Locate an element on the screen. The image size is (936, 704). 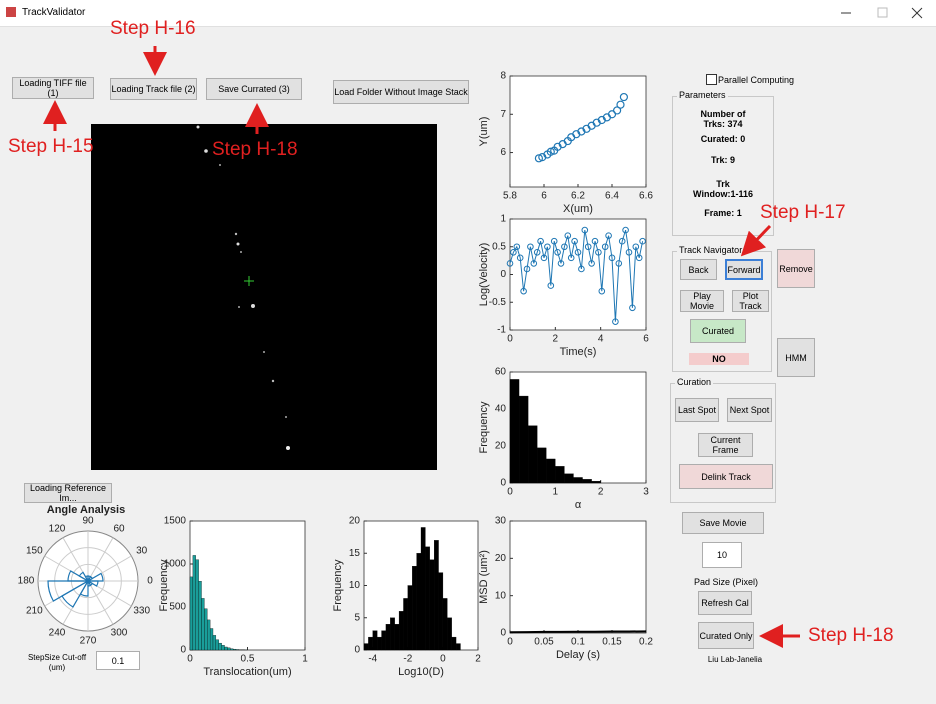
x-tick-label: 0.05 is located at coordinates (544, 642).